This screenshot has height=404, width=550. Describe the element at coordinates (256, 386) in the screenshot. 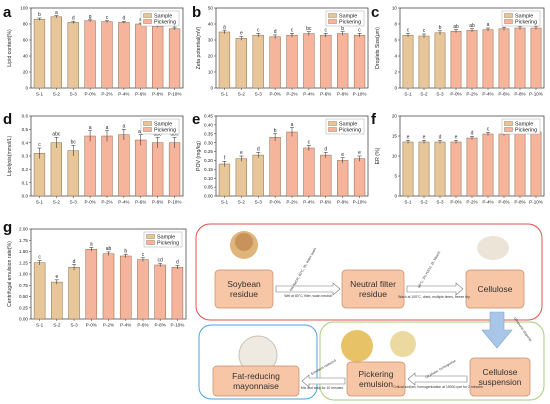

I see `box-label-mayonnaise: mayonnaise` at that location.